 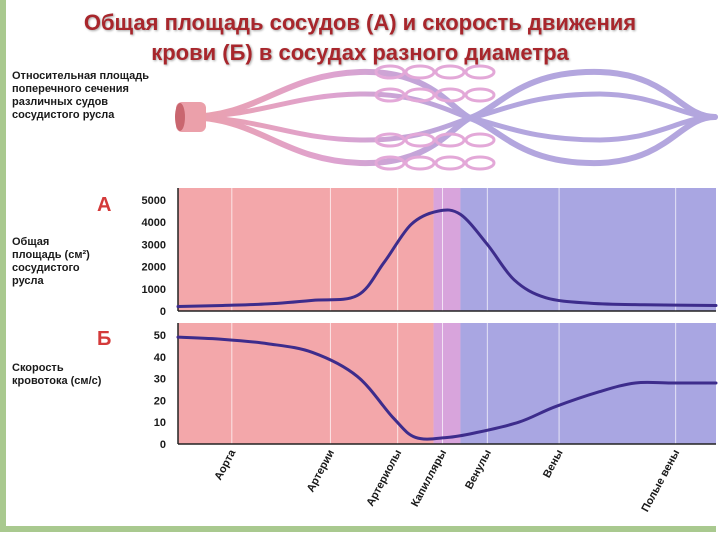 I want to click on y-tick-label: 2000, so click(x=154, y=268).